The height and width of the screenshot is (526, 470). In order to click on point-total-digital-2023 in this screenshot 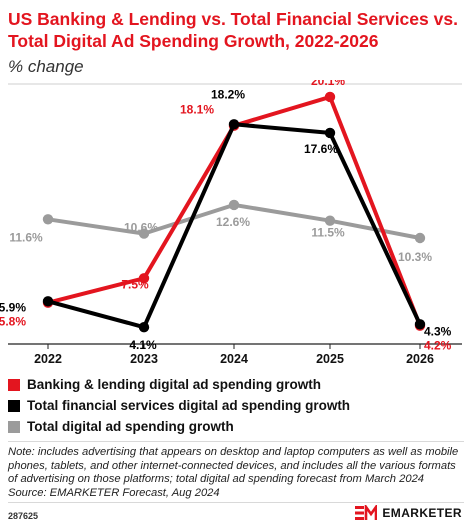, I will do `click(144, 233)`.